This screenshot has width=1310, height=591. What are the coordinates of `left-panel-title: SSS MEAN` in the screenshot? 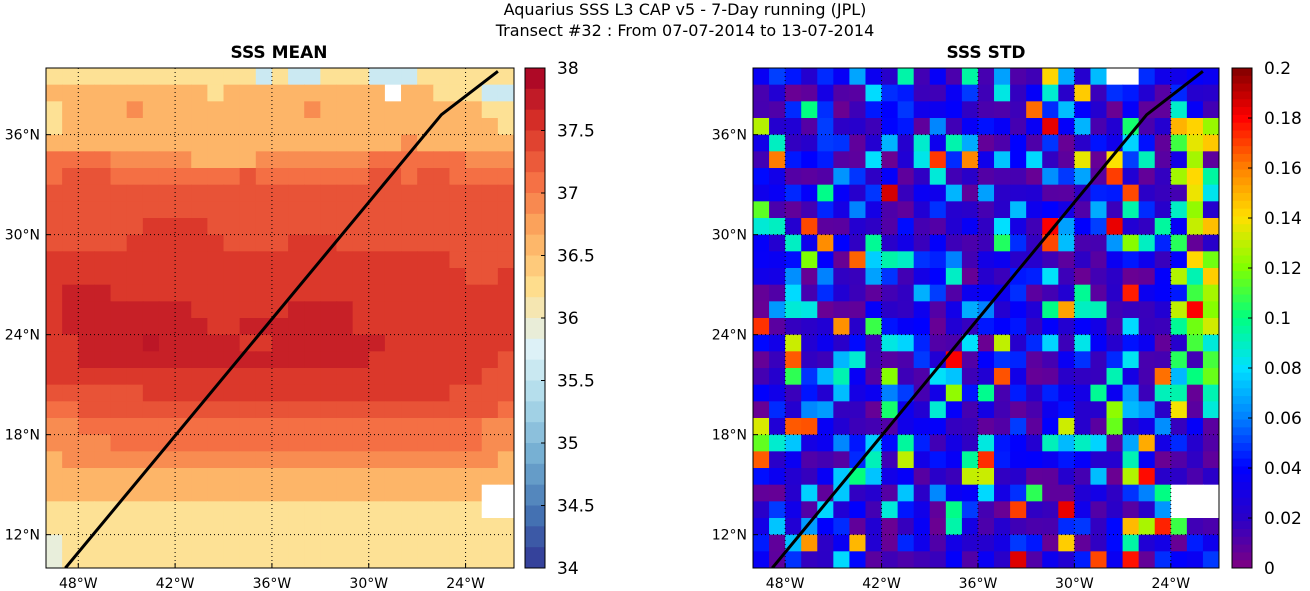 It's located at (278, 53).